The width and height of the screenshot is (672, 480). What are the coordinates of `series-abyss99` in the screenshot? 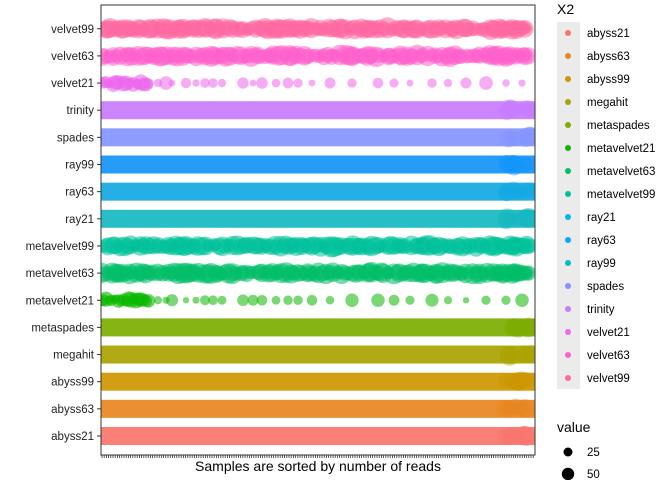 It's located at (318, 381).